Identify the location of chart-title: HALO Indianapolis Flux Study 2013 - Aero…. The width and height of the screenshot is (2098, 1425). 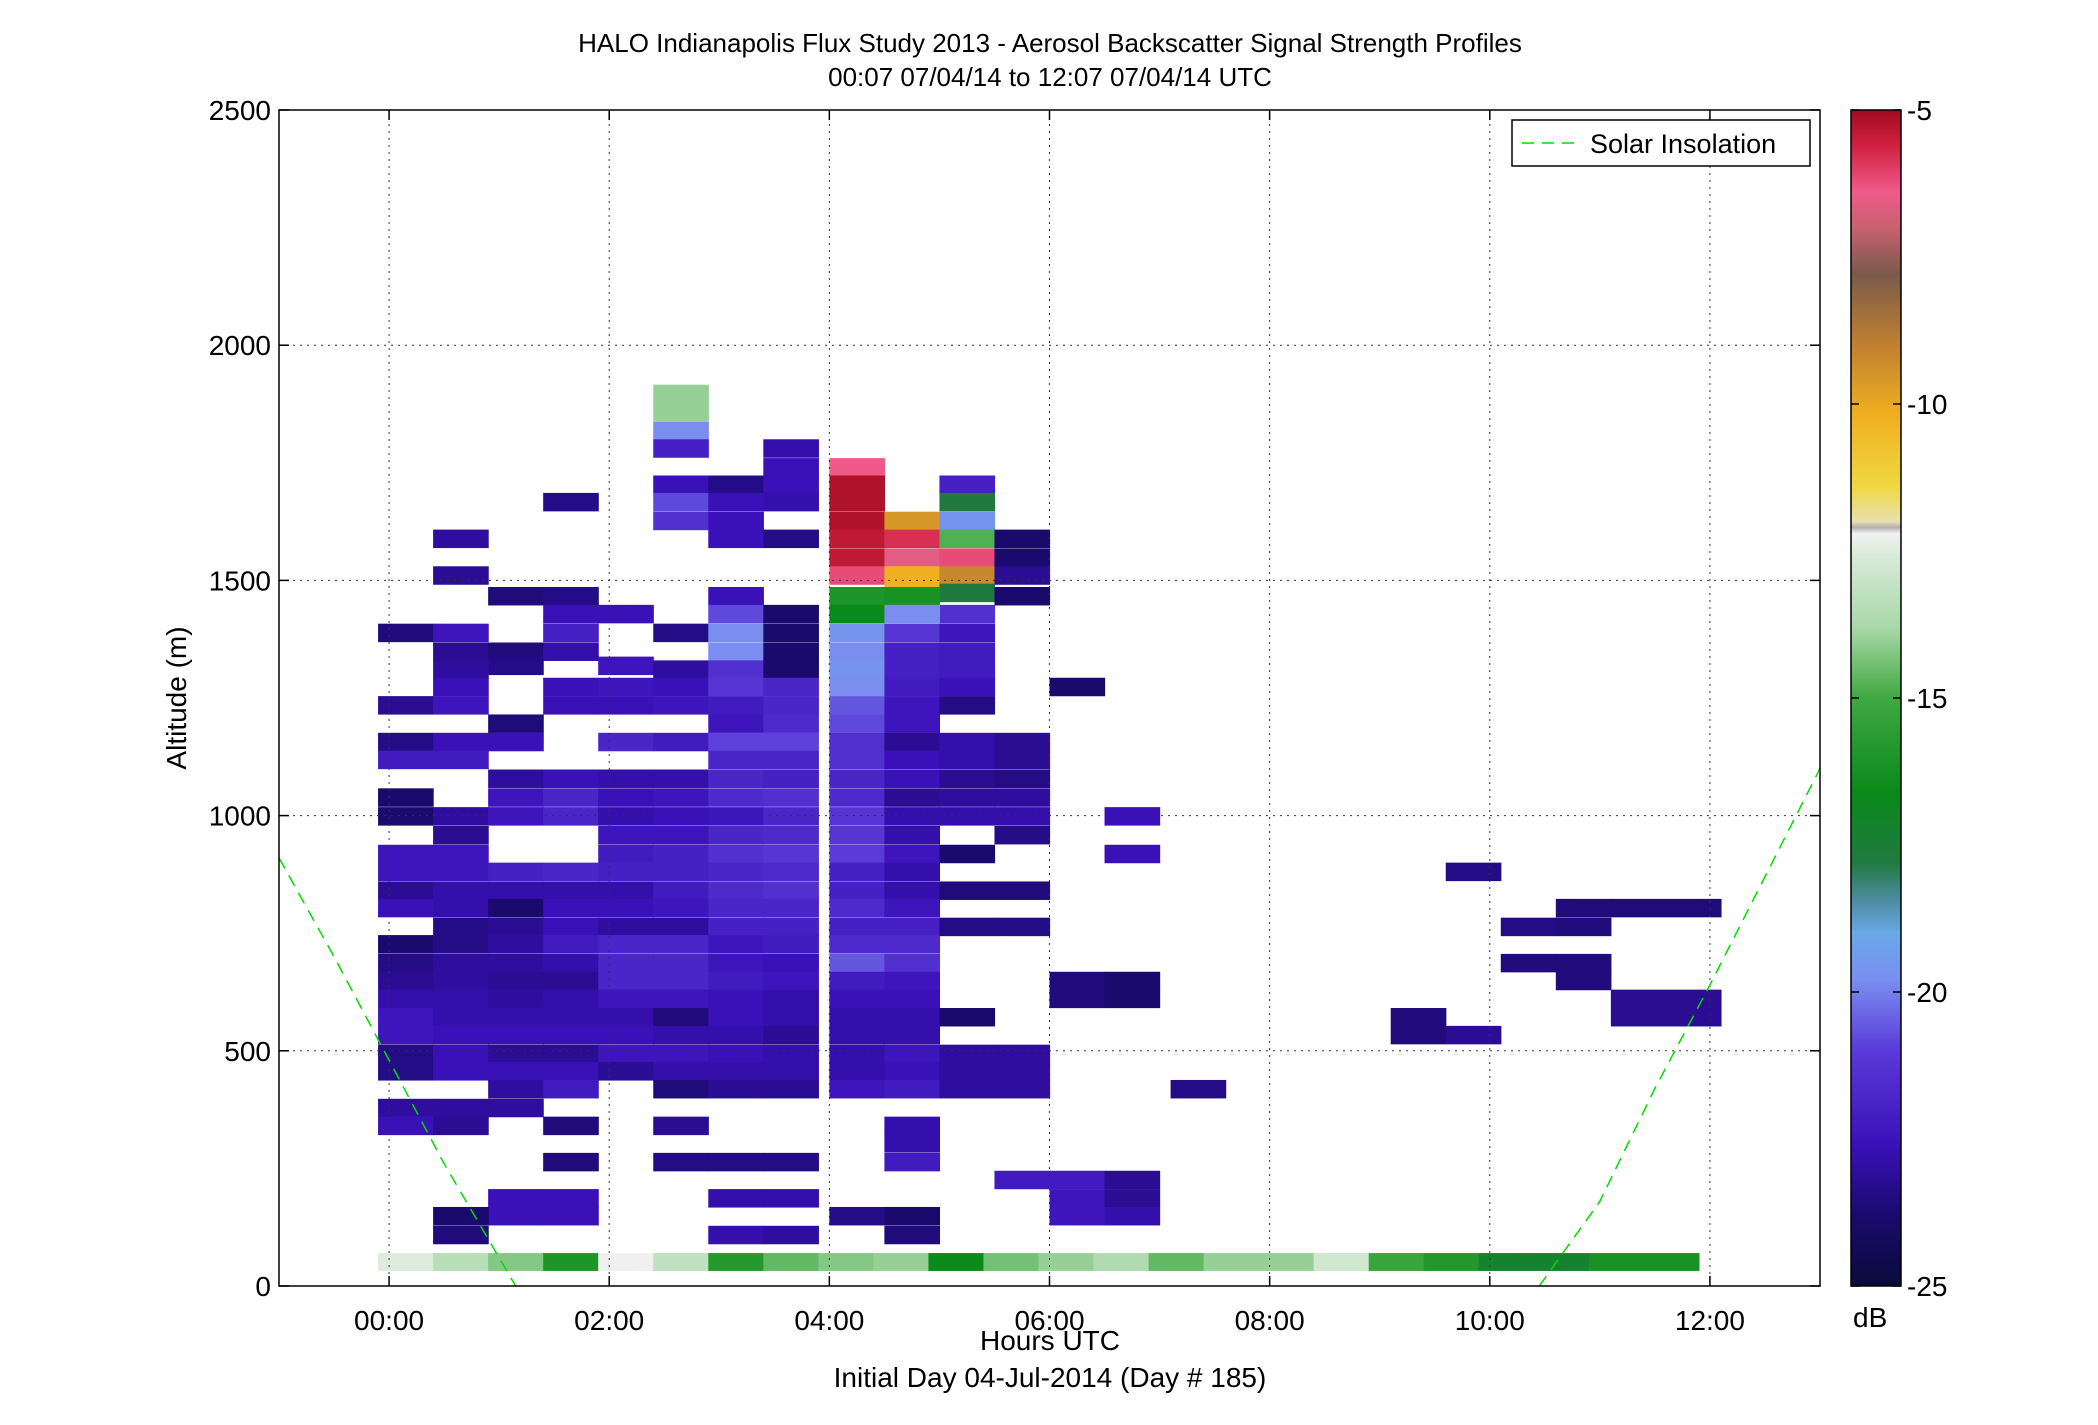
(1050, 43).